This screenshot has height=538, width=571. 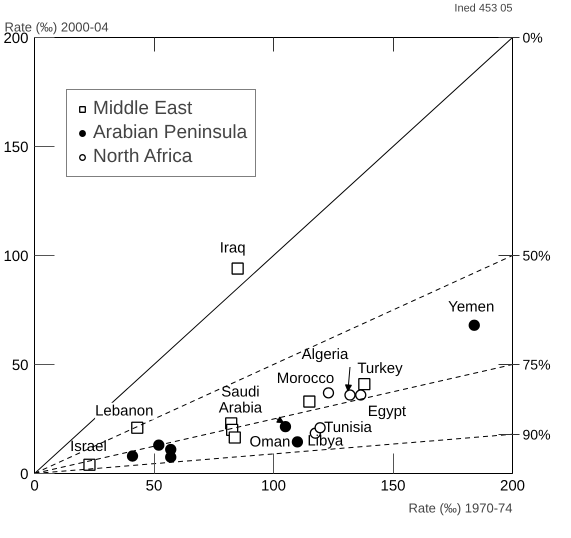 I want to click on annotation: Yemen, so click(x=471, y=307).